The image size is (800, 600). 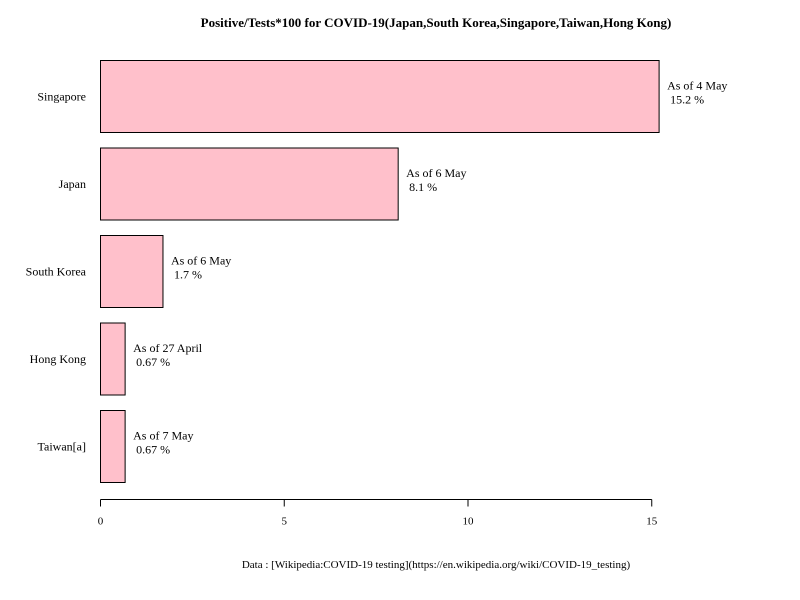 I want to click on x-tick-label: 15, so click(x=652, y=522).